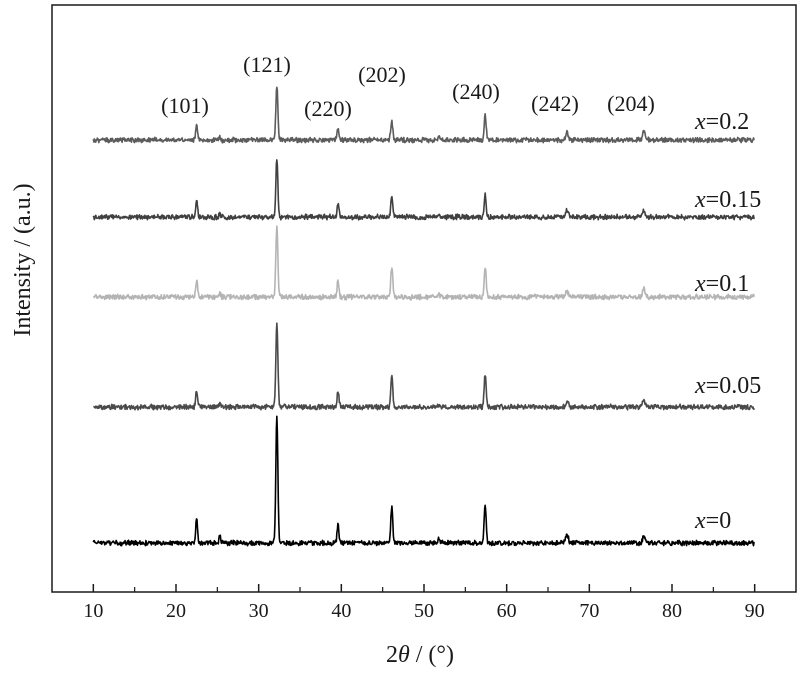 The image size is (800, 675). What do you see at coordinates (328, 108) in the screenshot?
I see `peak-label: (220)` at bounding box center [328, 108].